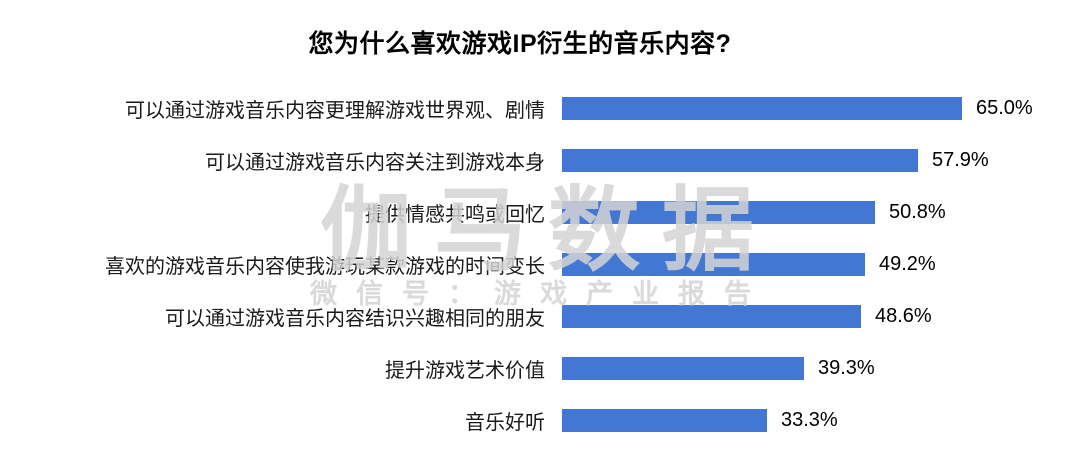 This screenshot has width=1080, height=463. I want to click on value-label: 49.2%, so click(907, 263).